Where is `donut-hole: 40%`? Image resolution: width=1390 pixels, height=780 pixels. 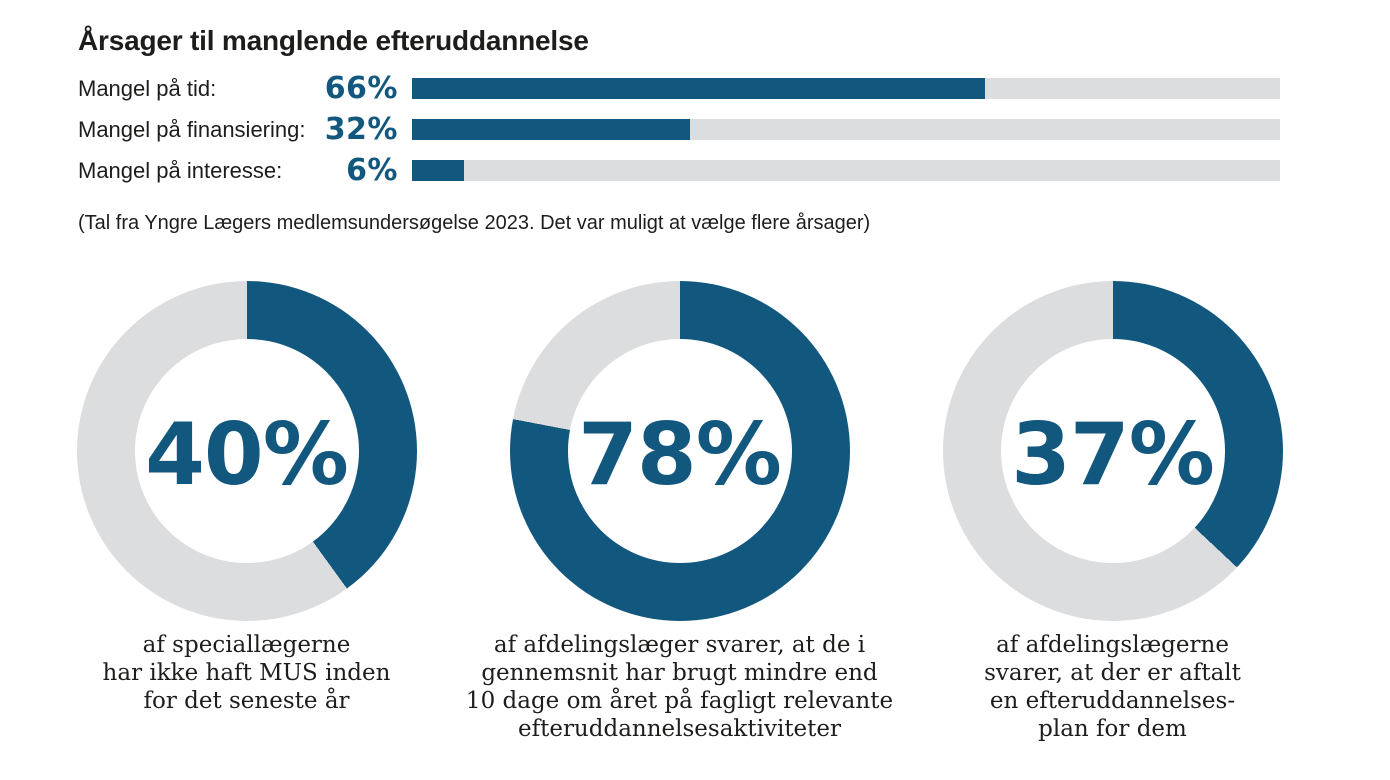
donut-hole: 40% is located at coordinates (246, 451).